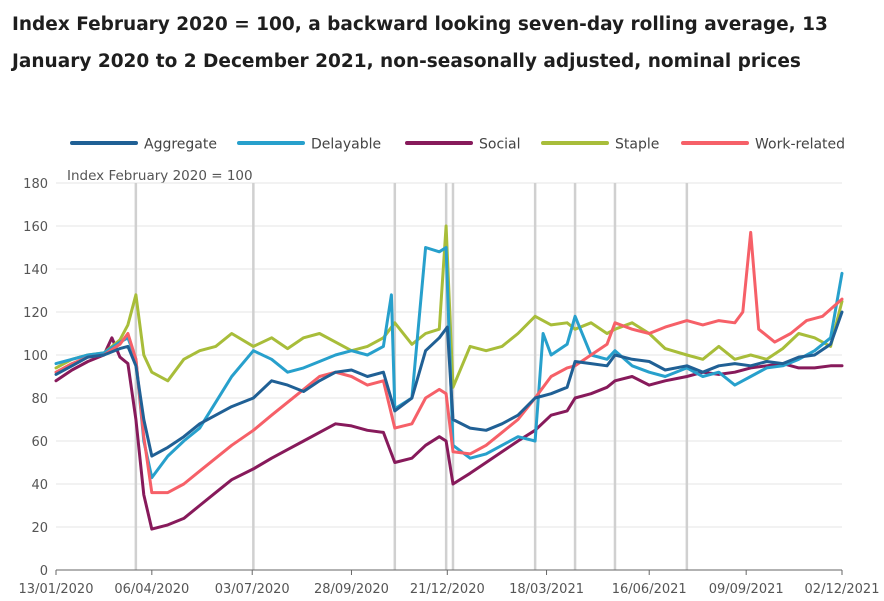 This screenshot has width=884, height=601. Describe the element at coordinates (35, 378) in the screenshot. I see `y-axis: 0 20 40 60 80 100 120 140 160 180` at that location.